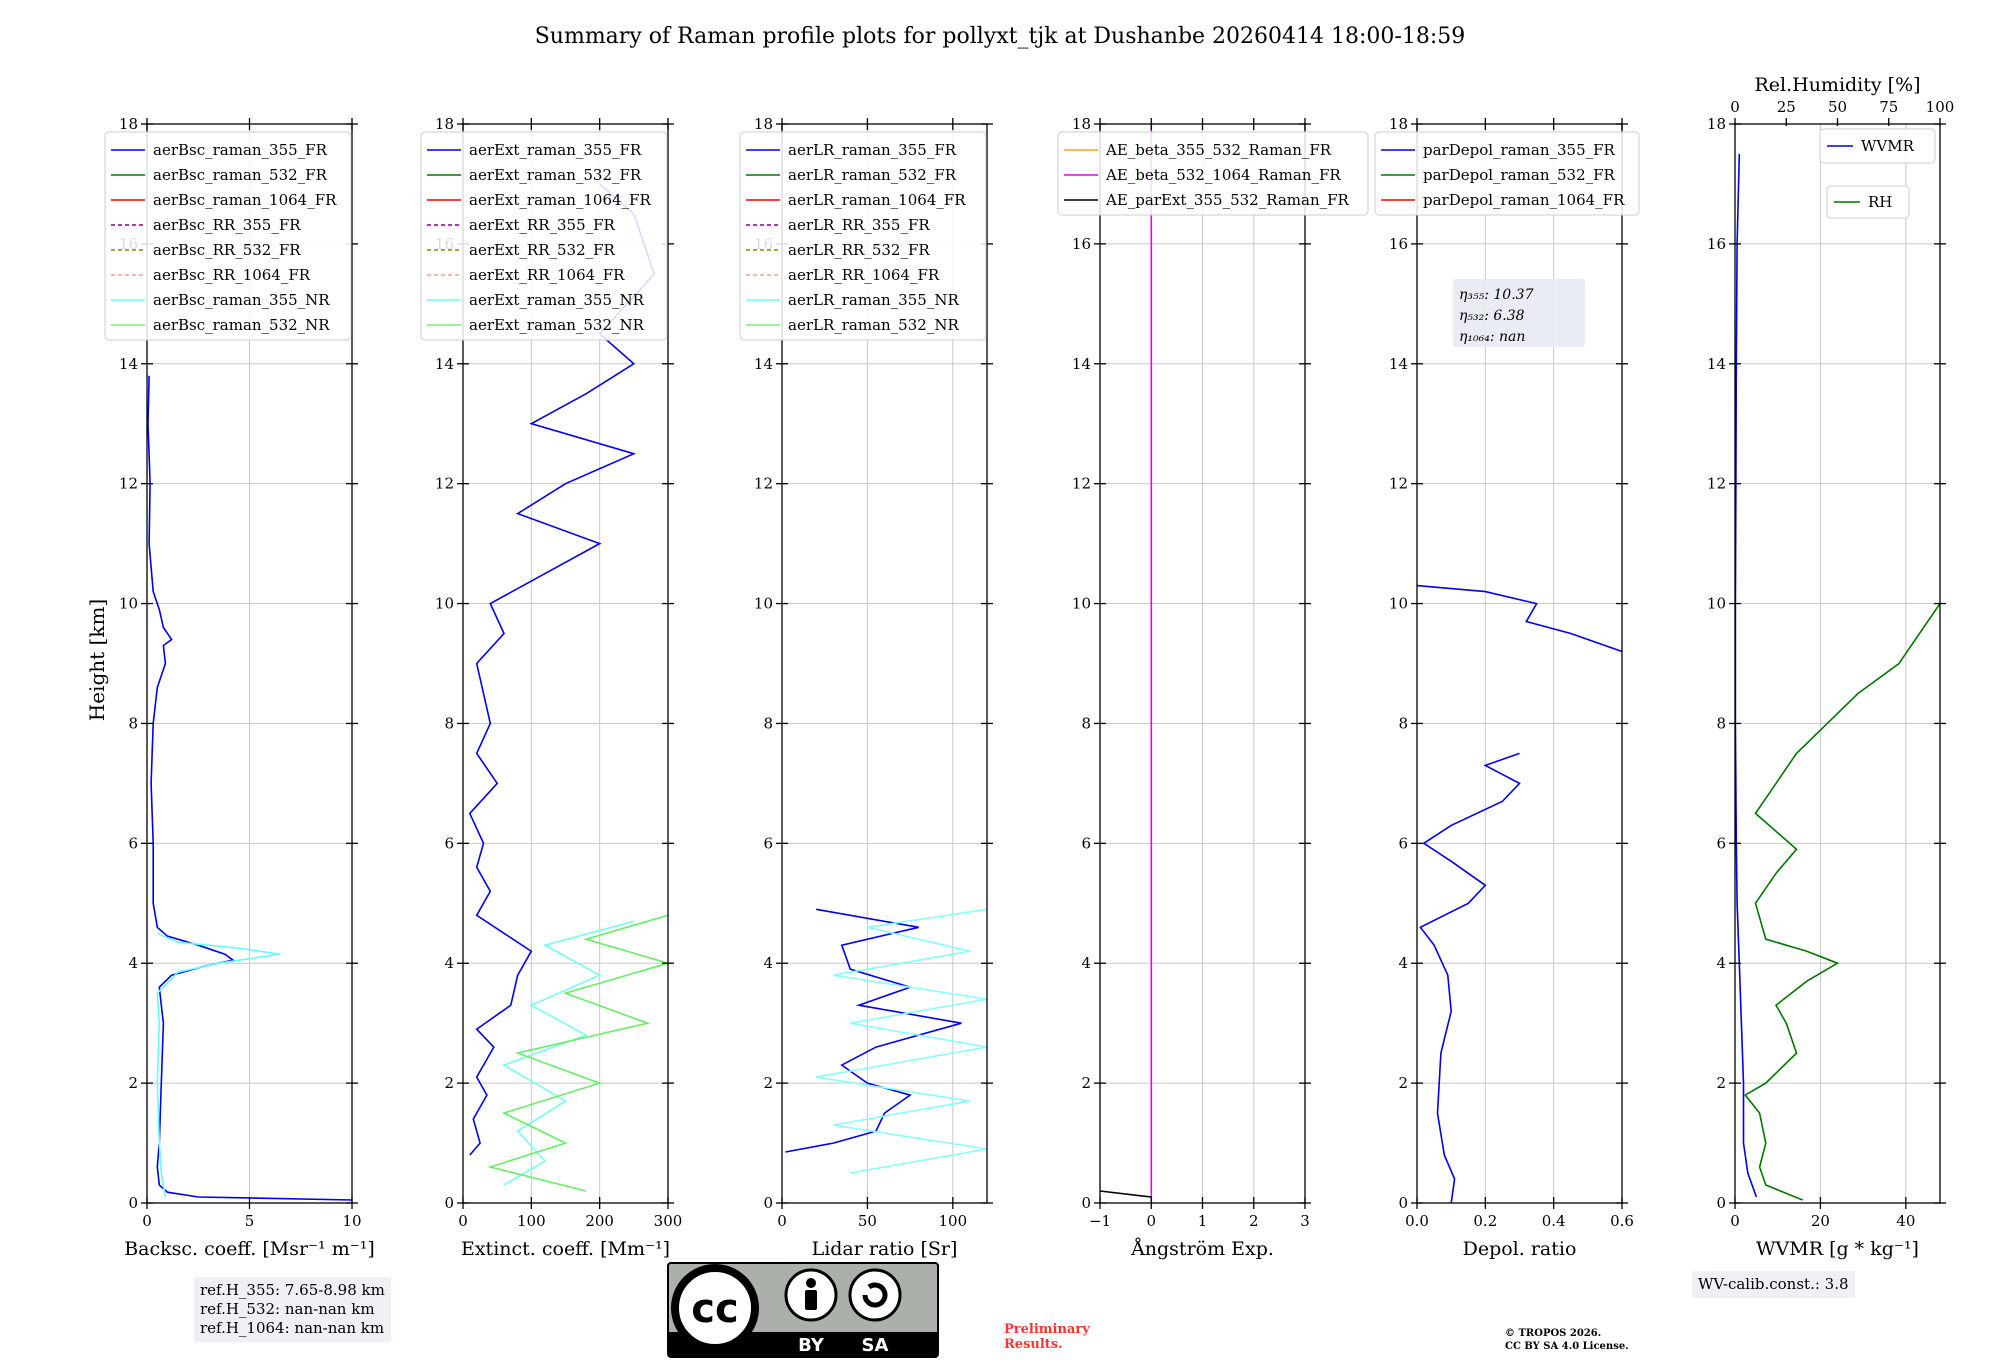 The height and width of the screenshot is (1360, 2000). I want to click on series-line-aerLR_raman_355_FR, so click(873, 1030).